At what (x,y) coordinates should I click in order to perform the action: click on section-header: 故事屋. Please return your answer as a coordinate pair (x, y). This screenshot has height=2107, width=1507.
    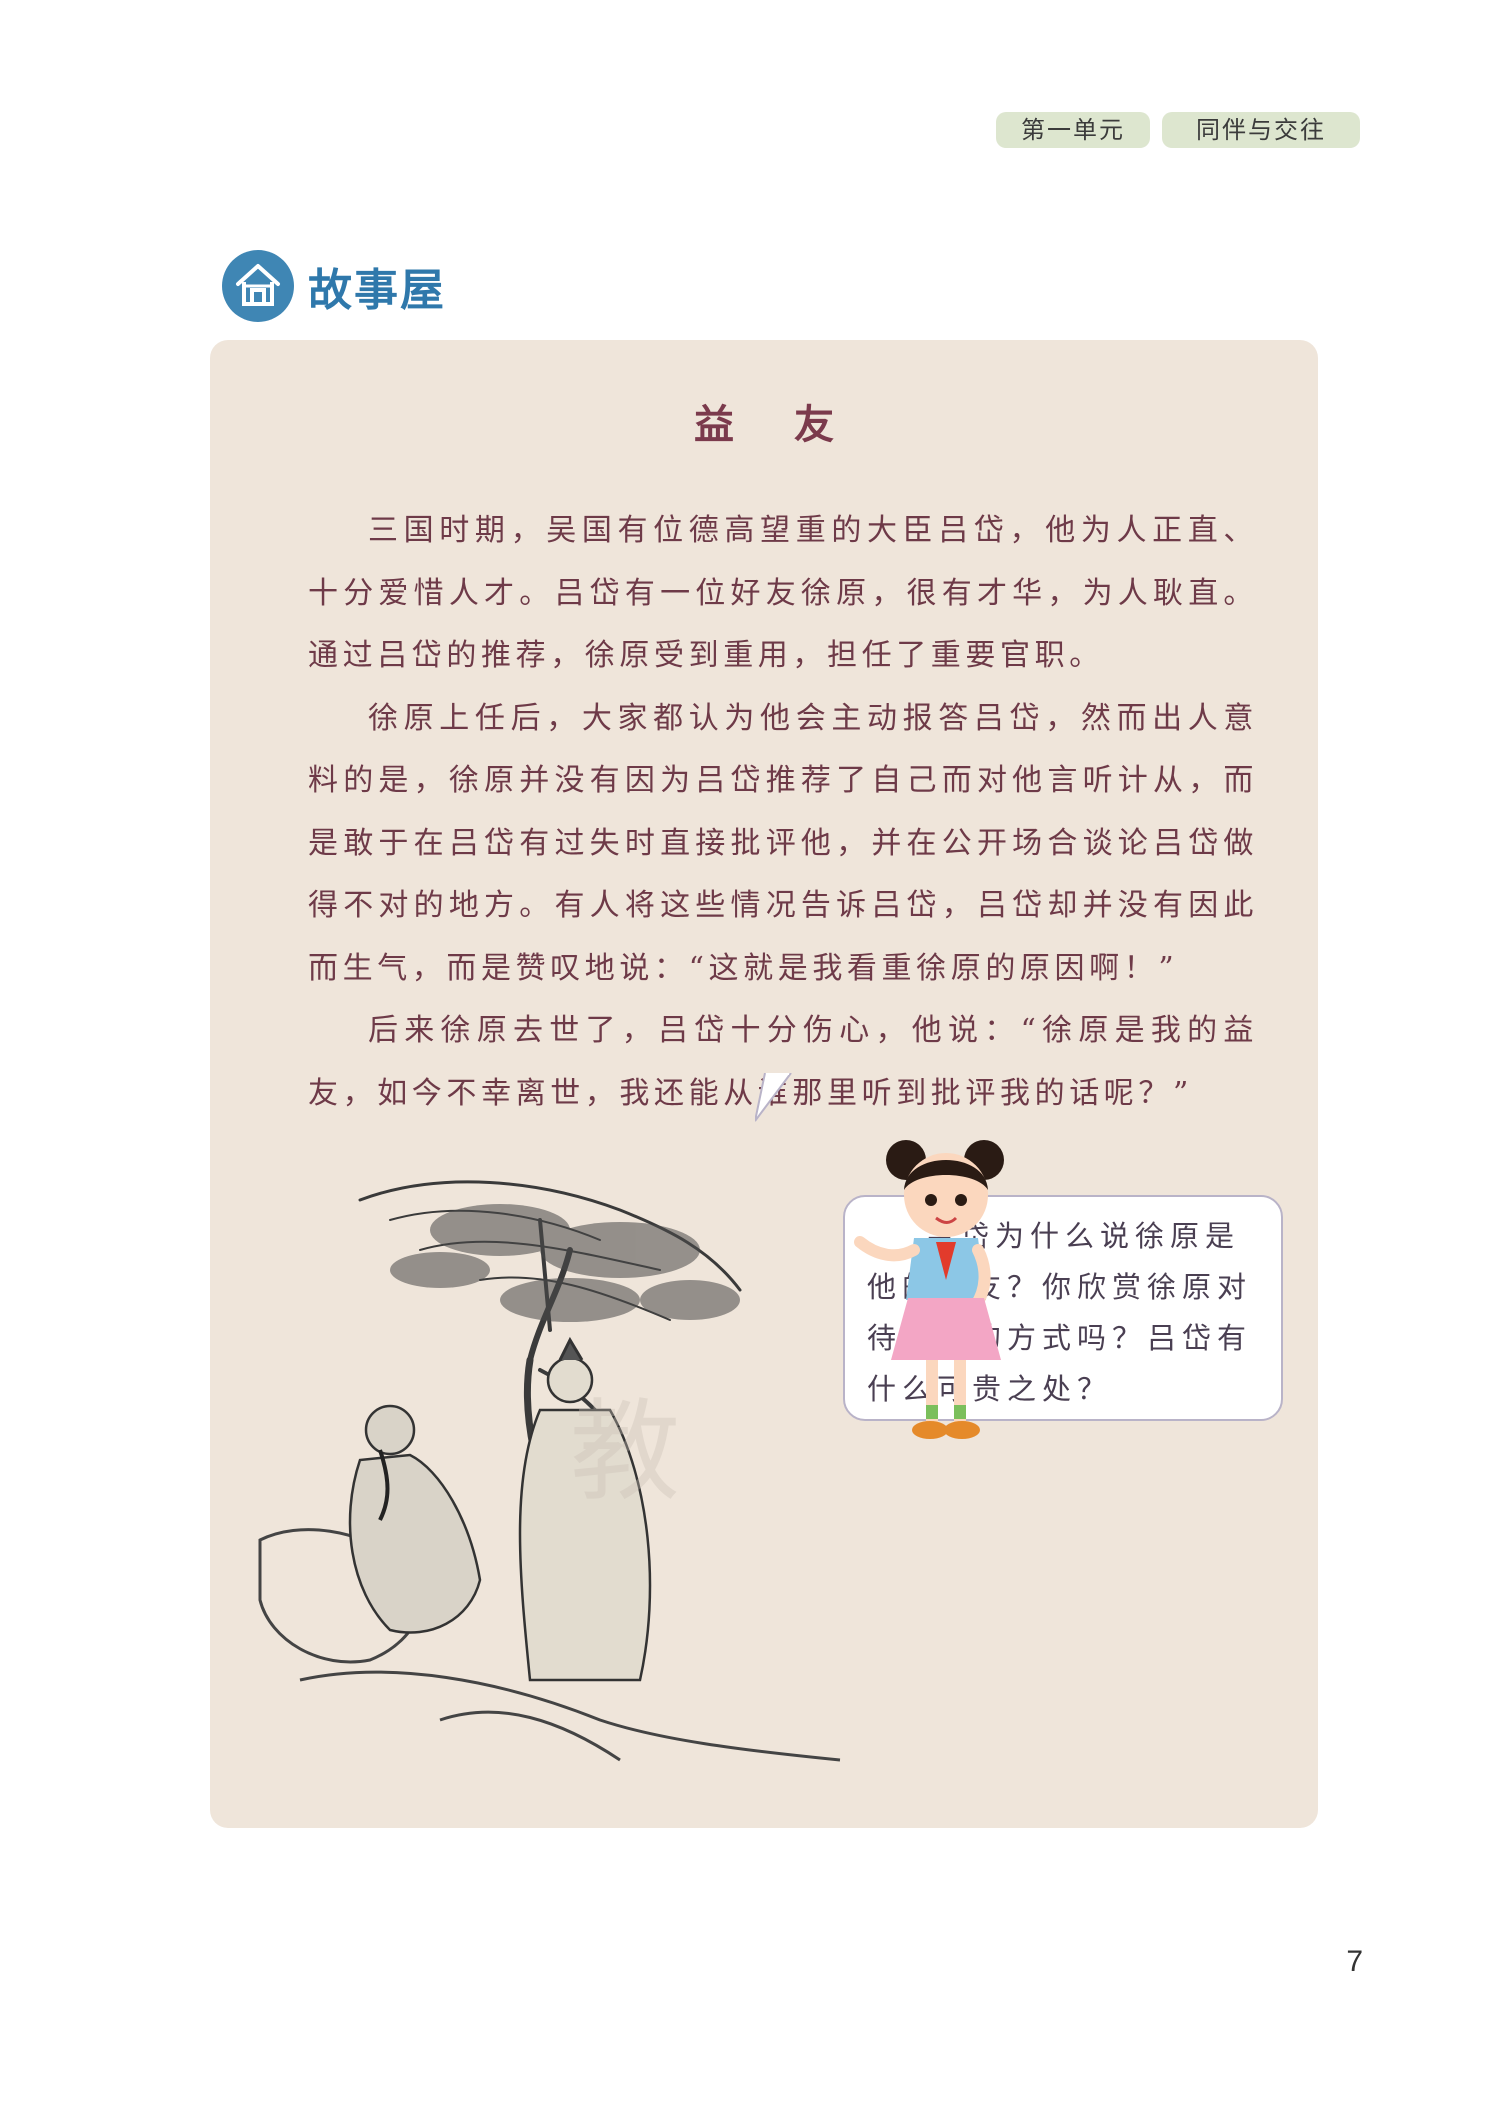
    Looking at the image, I should click on (334, 286).